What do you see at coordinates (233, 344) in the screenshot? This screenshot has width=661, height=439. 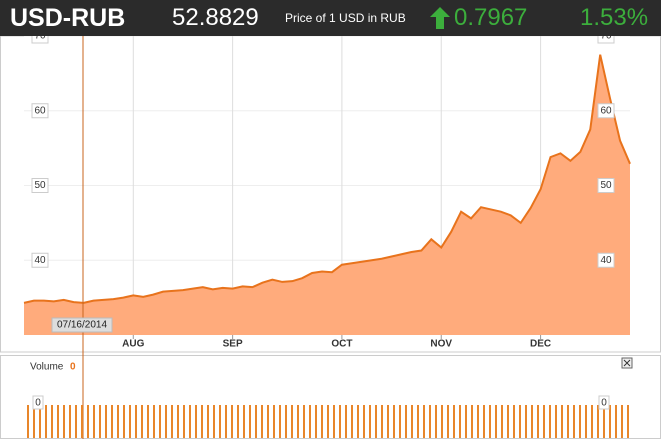 I see `x-tick-label: SEP` at bounding box center [233, 344].